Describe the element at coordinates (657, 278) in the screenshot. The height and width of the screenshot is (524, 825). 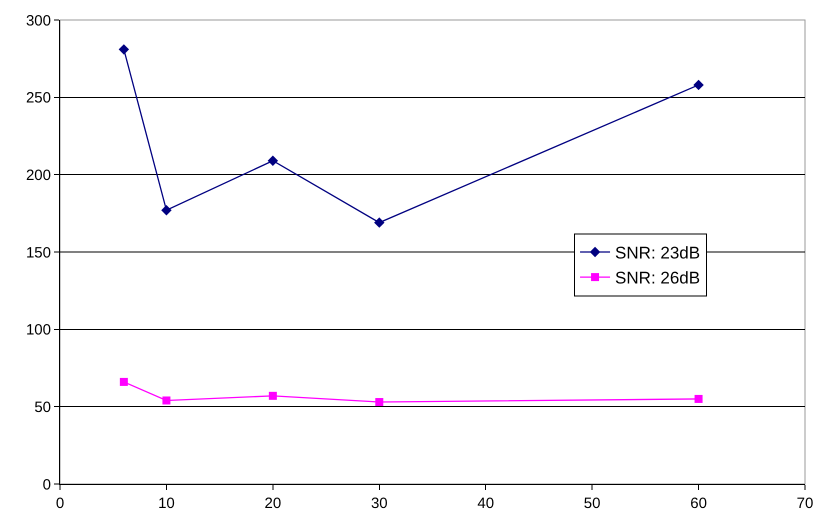
I see `legend-label: SNR: 26dB` at that location.